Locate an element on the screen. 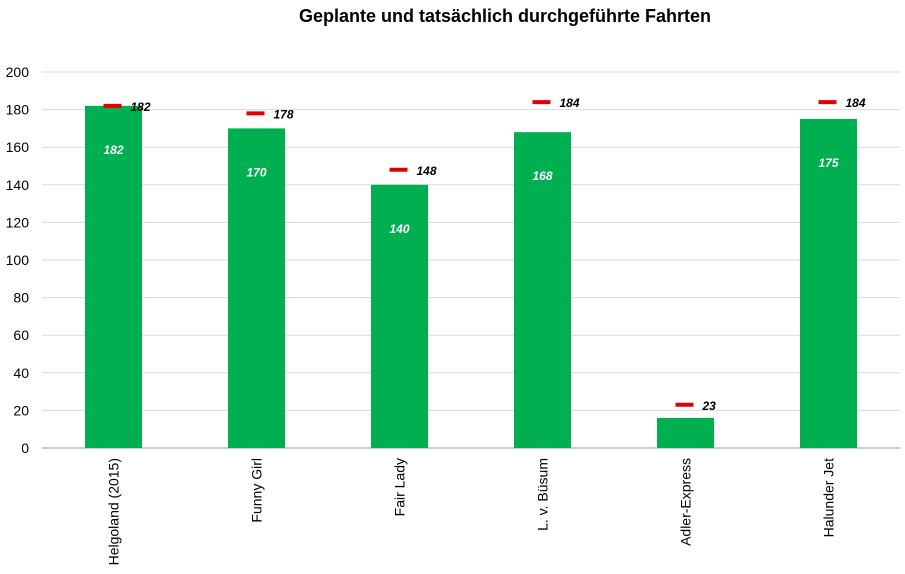 The height and width of the screenshot is (574, 905). y-tick-label: 40 is located at coordinates (21, 373).